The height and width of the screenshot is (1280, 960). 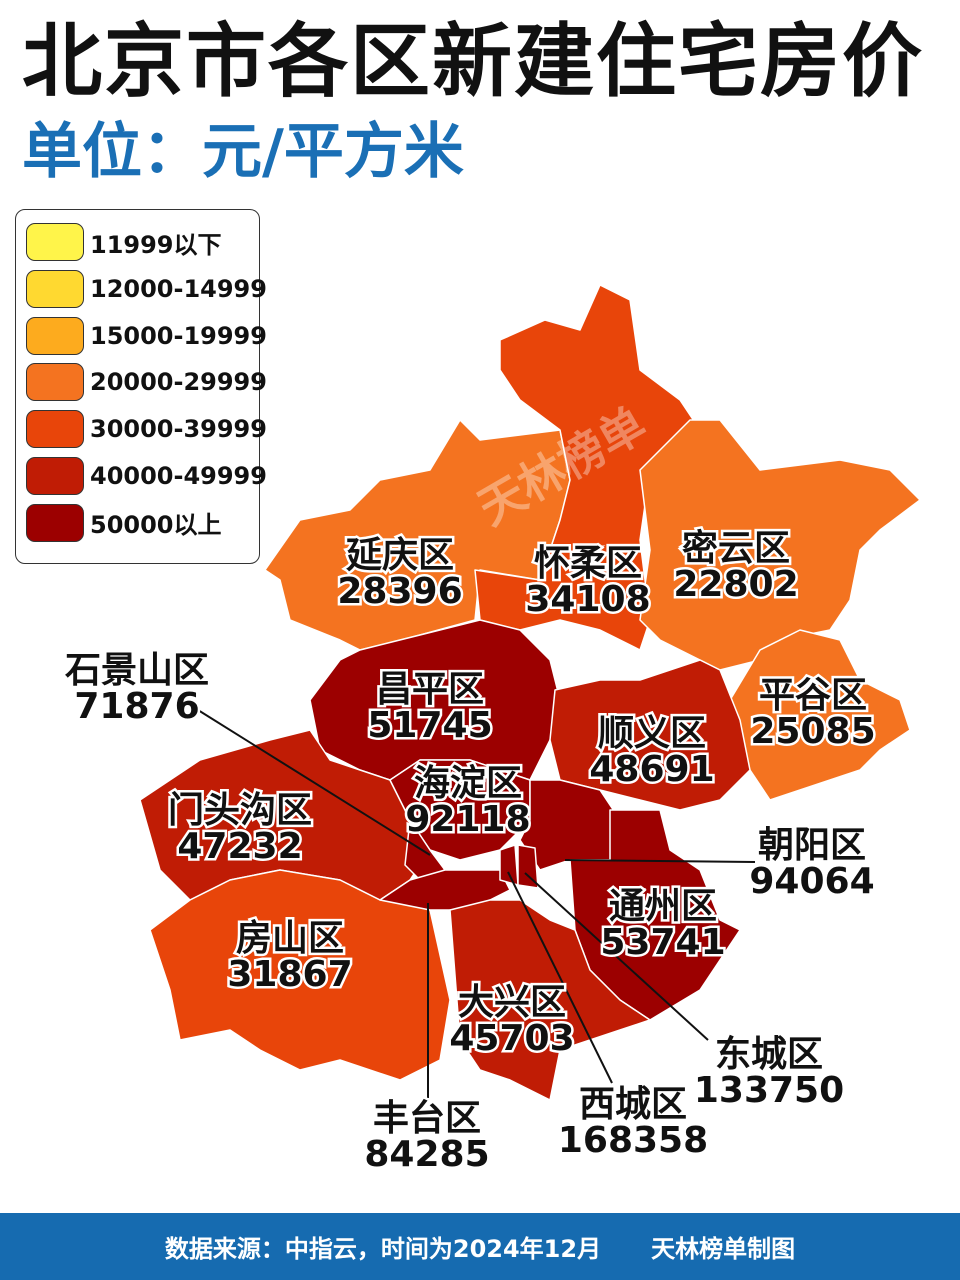 What do you see at coordinates (735, 584) in the screenshot?
I see `label-miyun-value: 22802` at bounding box center [735, 584].